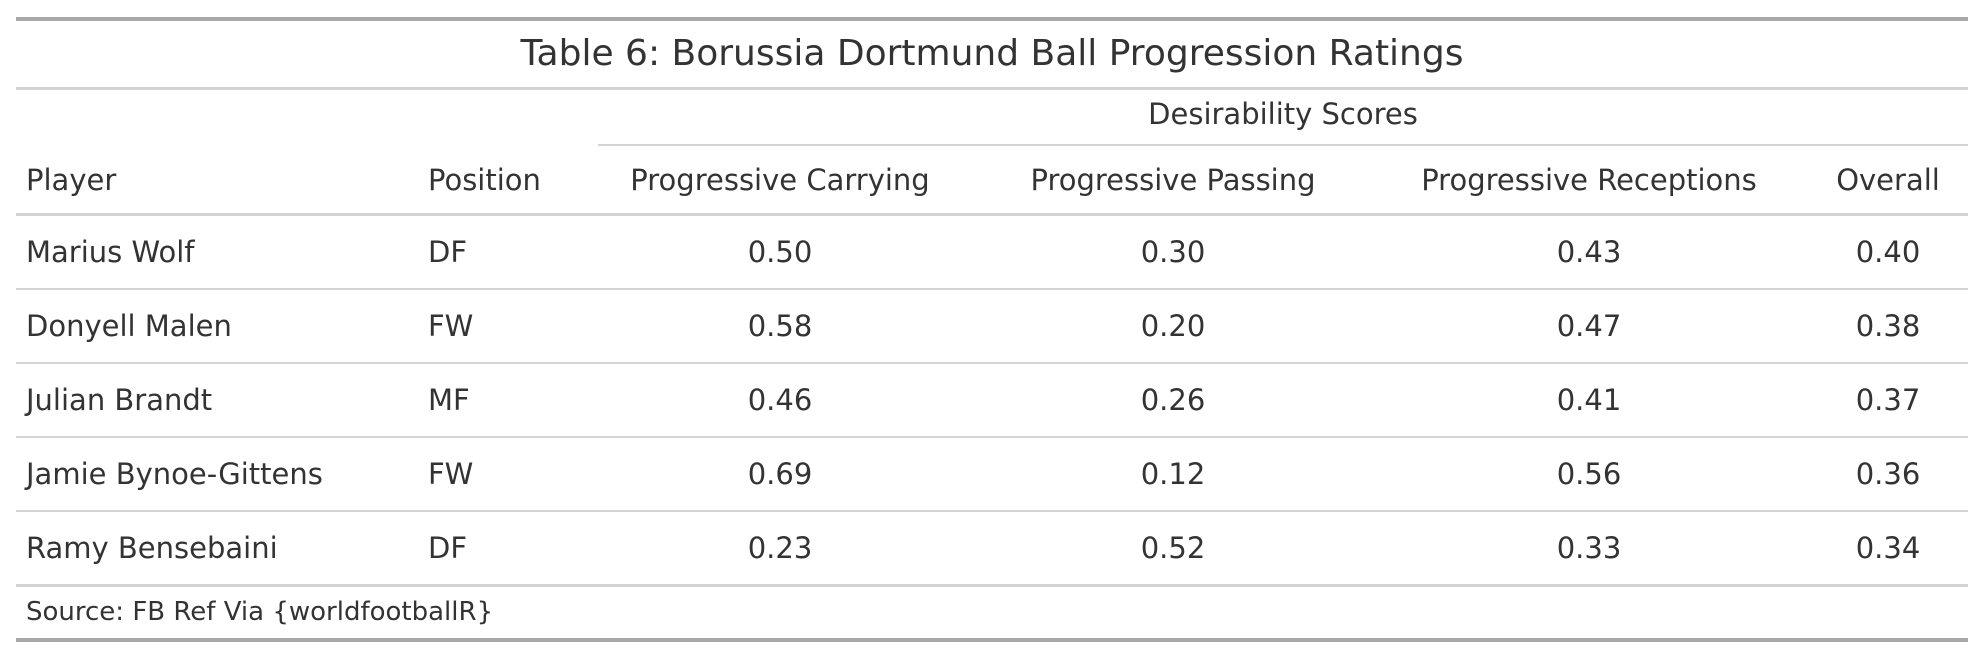 The width and height of the screenshot is (1984, 664). What do you see at coordinates (217, 326) in the screenshot?
I see `cell-player: Donyell Malen` at bounding box center [217, 326].